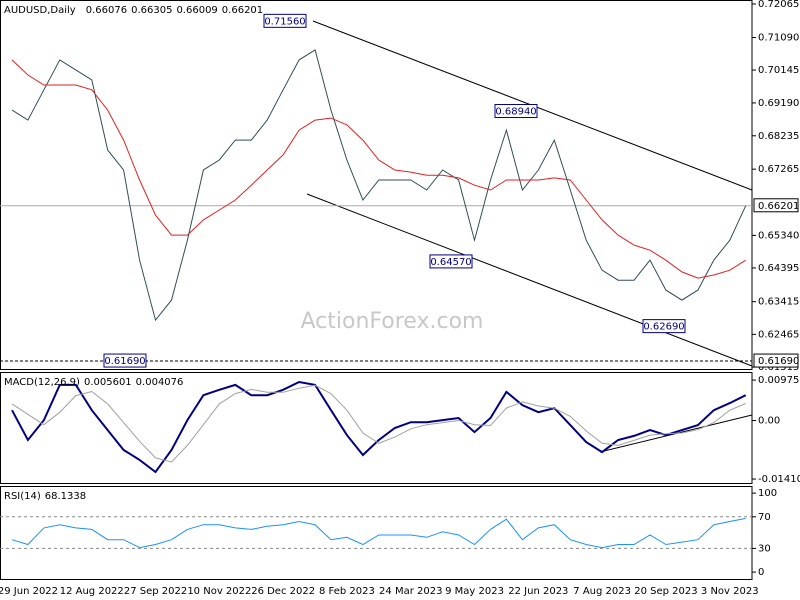 This screenshot has height=600, width=800. Describe the element at coordinates (778, 38) in the screenshot. I see `y-tick-label: 0.71090` at that location.